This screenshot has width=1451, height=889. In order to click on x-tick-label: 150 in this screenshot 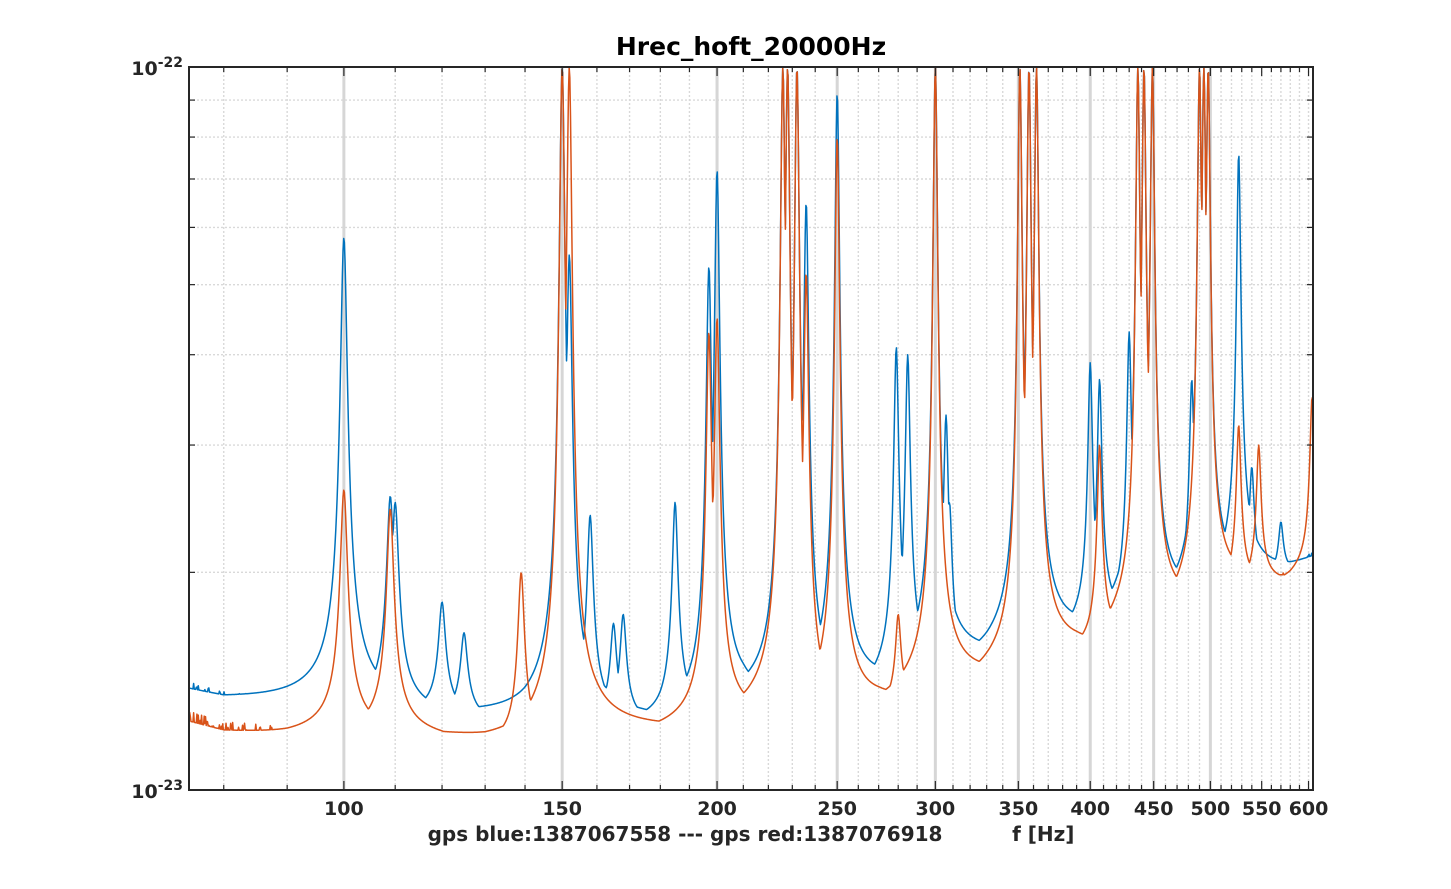, I will do `click(562, 809)`.